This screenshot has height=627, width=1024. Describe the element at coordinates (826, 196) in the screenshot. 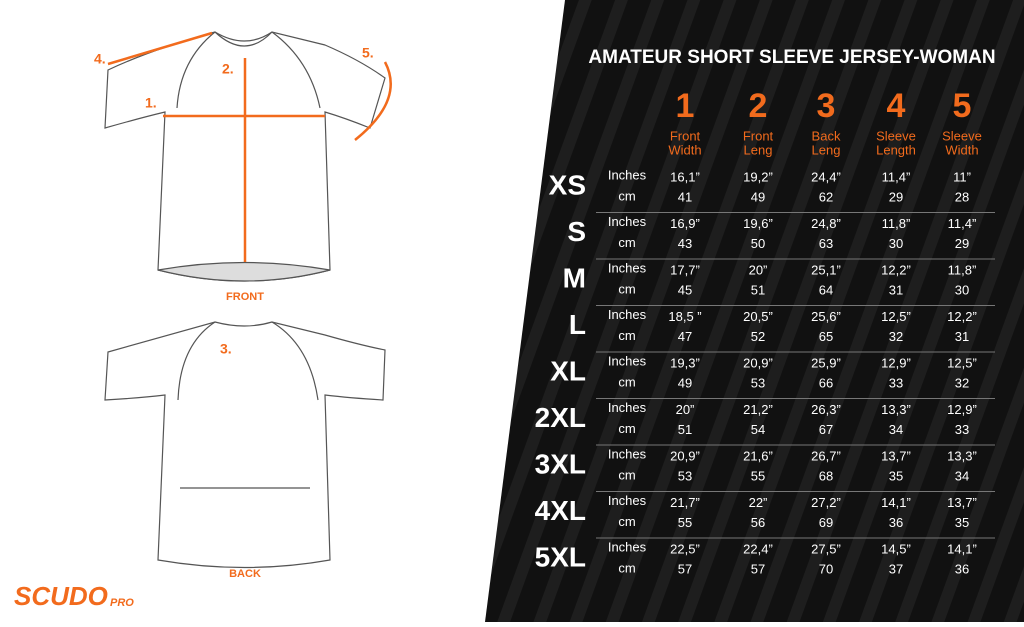

I see `cm-value: 62` at that location.